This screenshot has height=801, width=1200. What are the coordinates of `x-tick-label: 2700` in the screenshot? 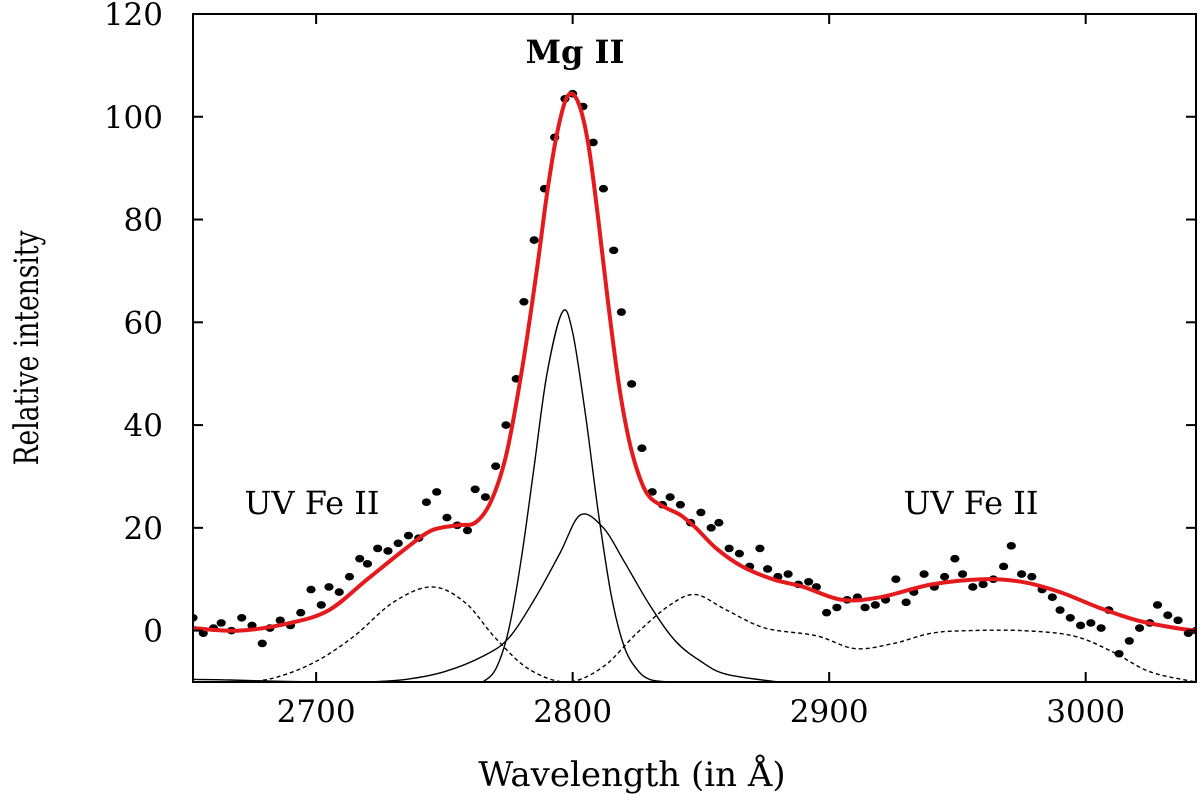 It's located at (316, 712).